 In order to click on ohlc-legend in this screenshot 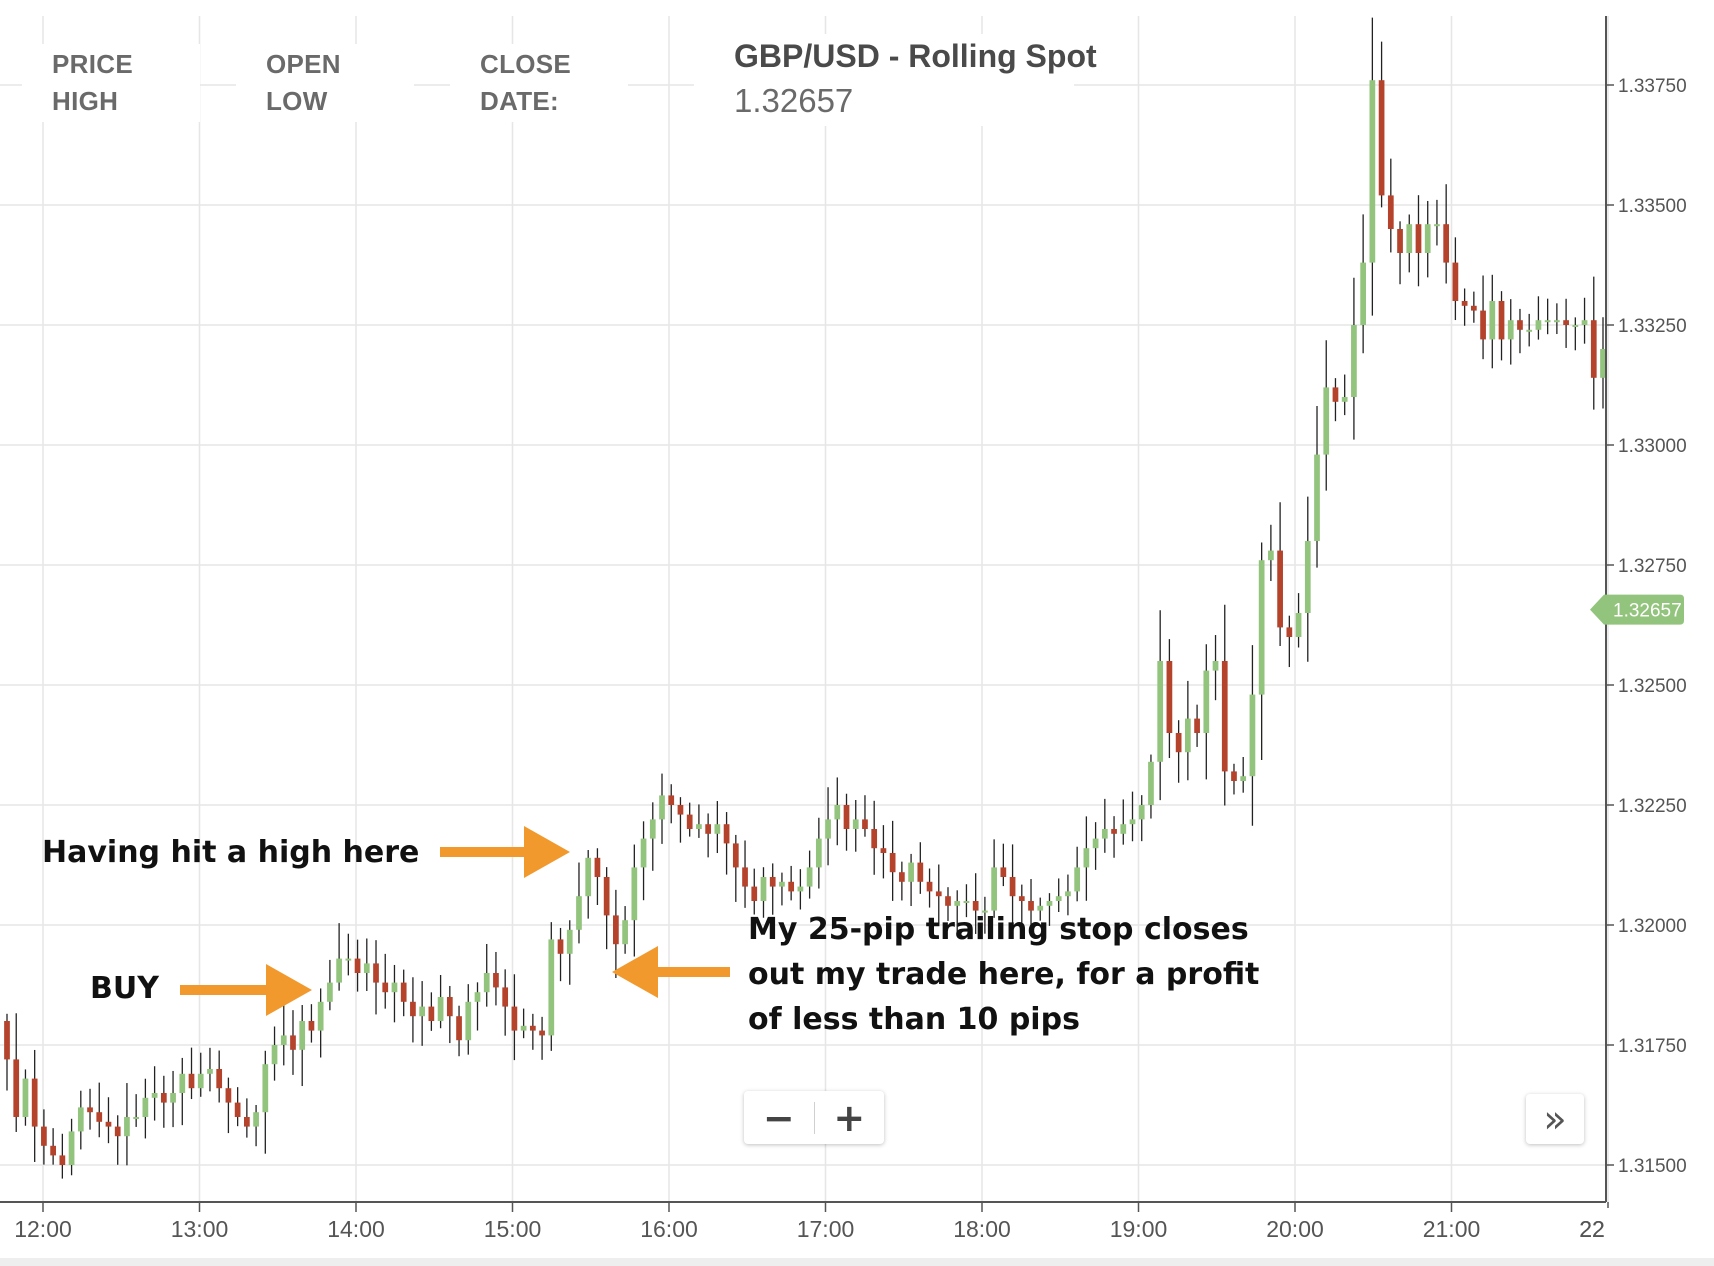, I will do `click(111, 83)`.